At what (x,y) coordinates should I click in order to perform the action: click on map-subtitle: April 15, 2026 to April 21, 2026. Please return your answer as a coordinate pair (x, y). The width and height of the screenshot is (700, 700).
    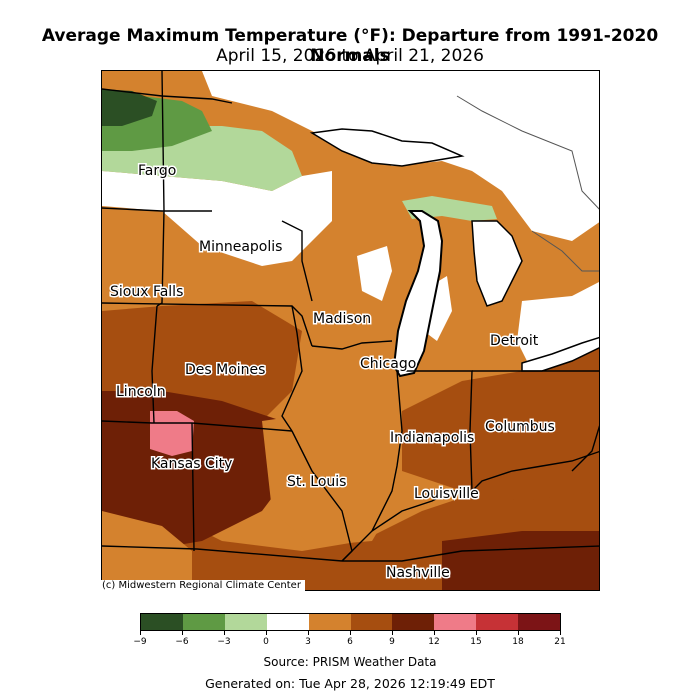
    Looking at the image, I should click on (350, 56).